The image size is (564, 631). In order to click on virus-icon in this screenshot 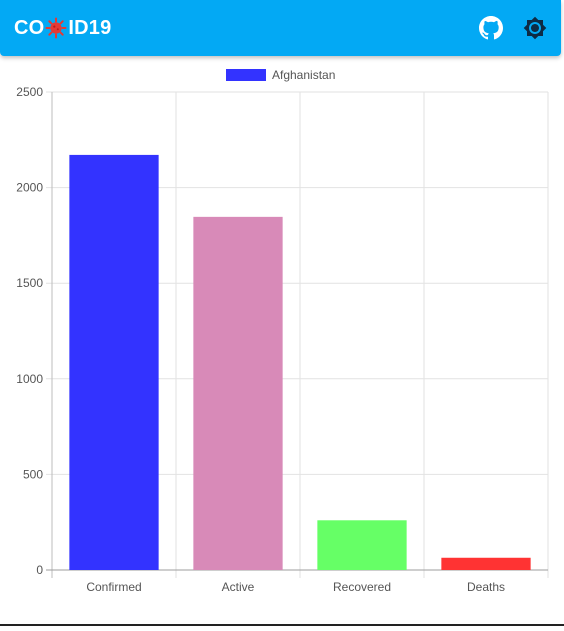, I will do `click(56, 28)`.